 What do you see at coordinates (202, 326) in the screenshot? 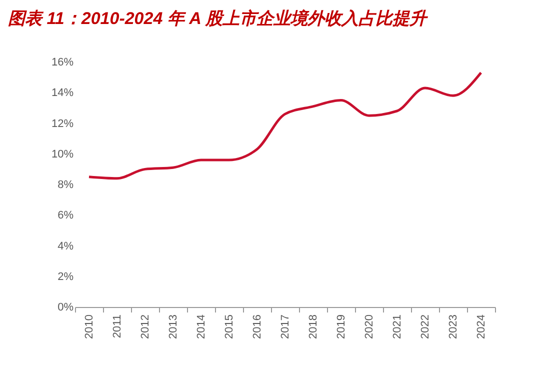
I see `x-tick-label: 2014` at bounding box center [202, 326].